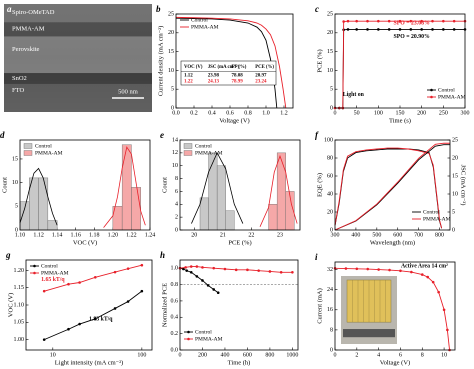 The width and height of the screenshot is (474, 369). Describe the element at coordinates (317, 135) in the screenshot. I see `panel-letter: f` at that location.